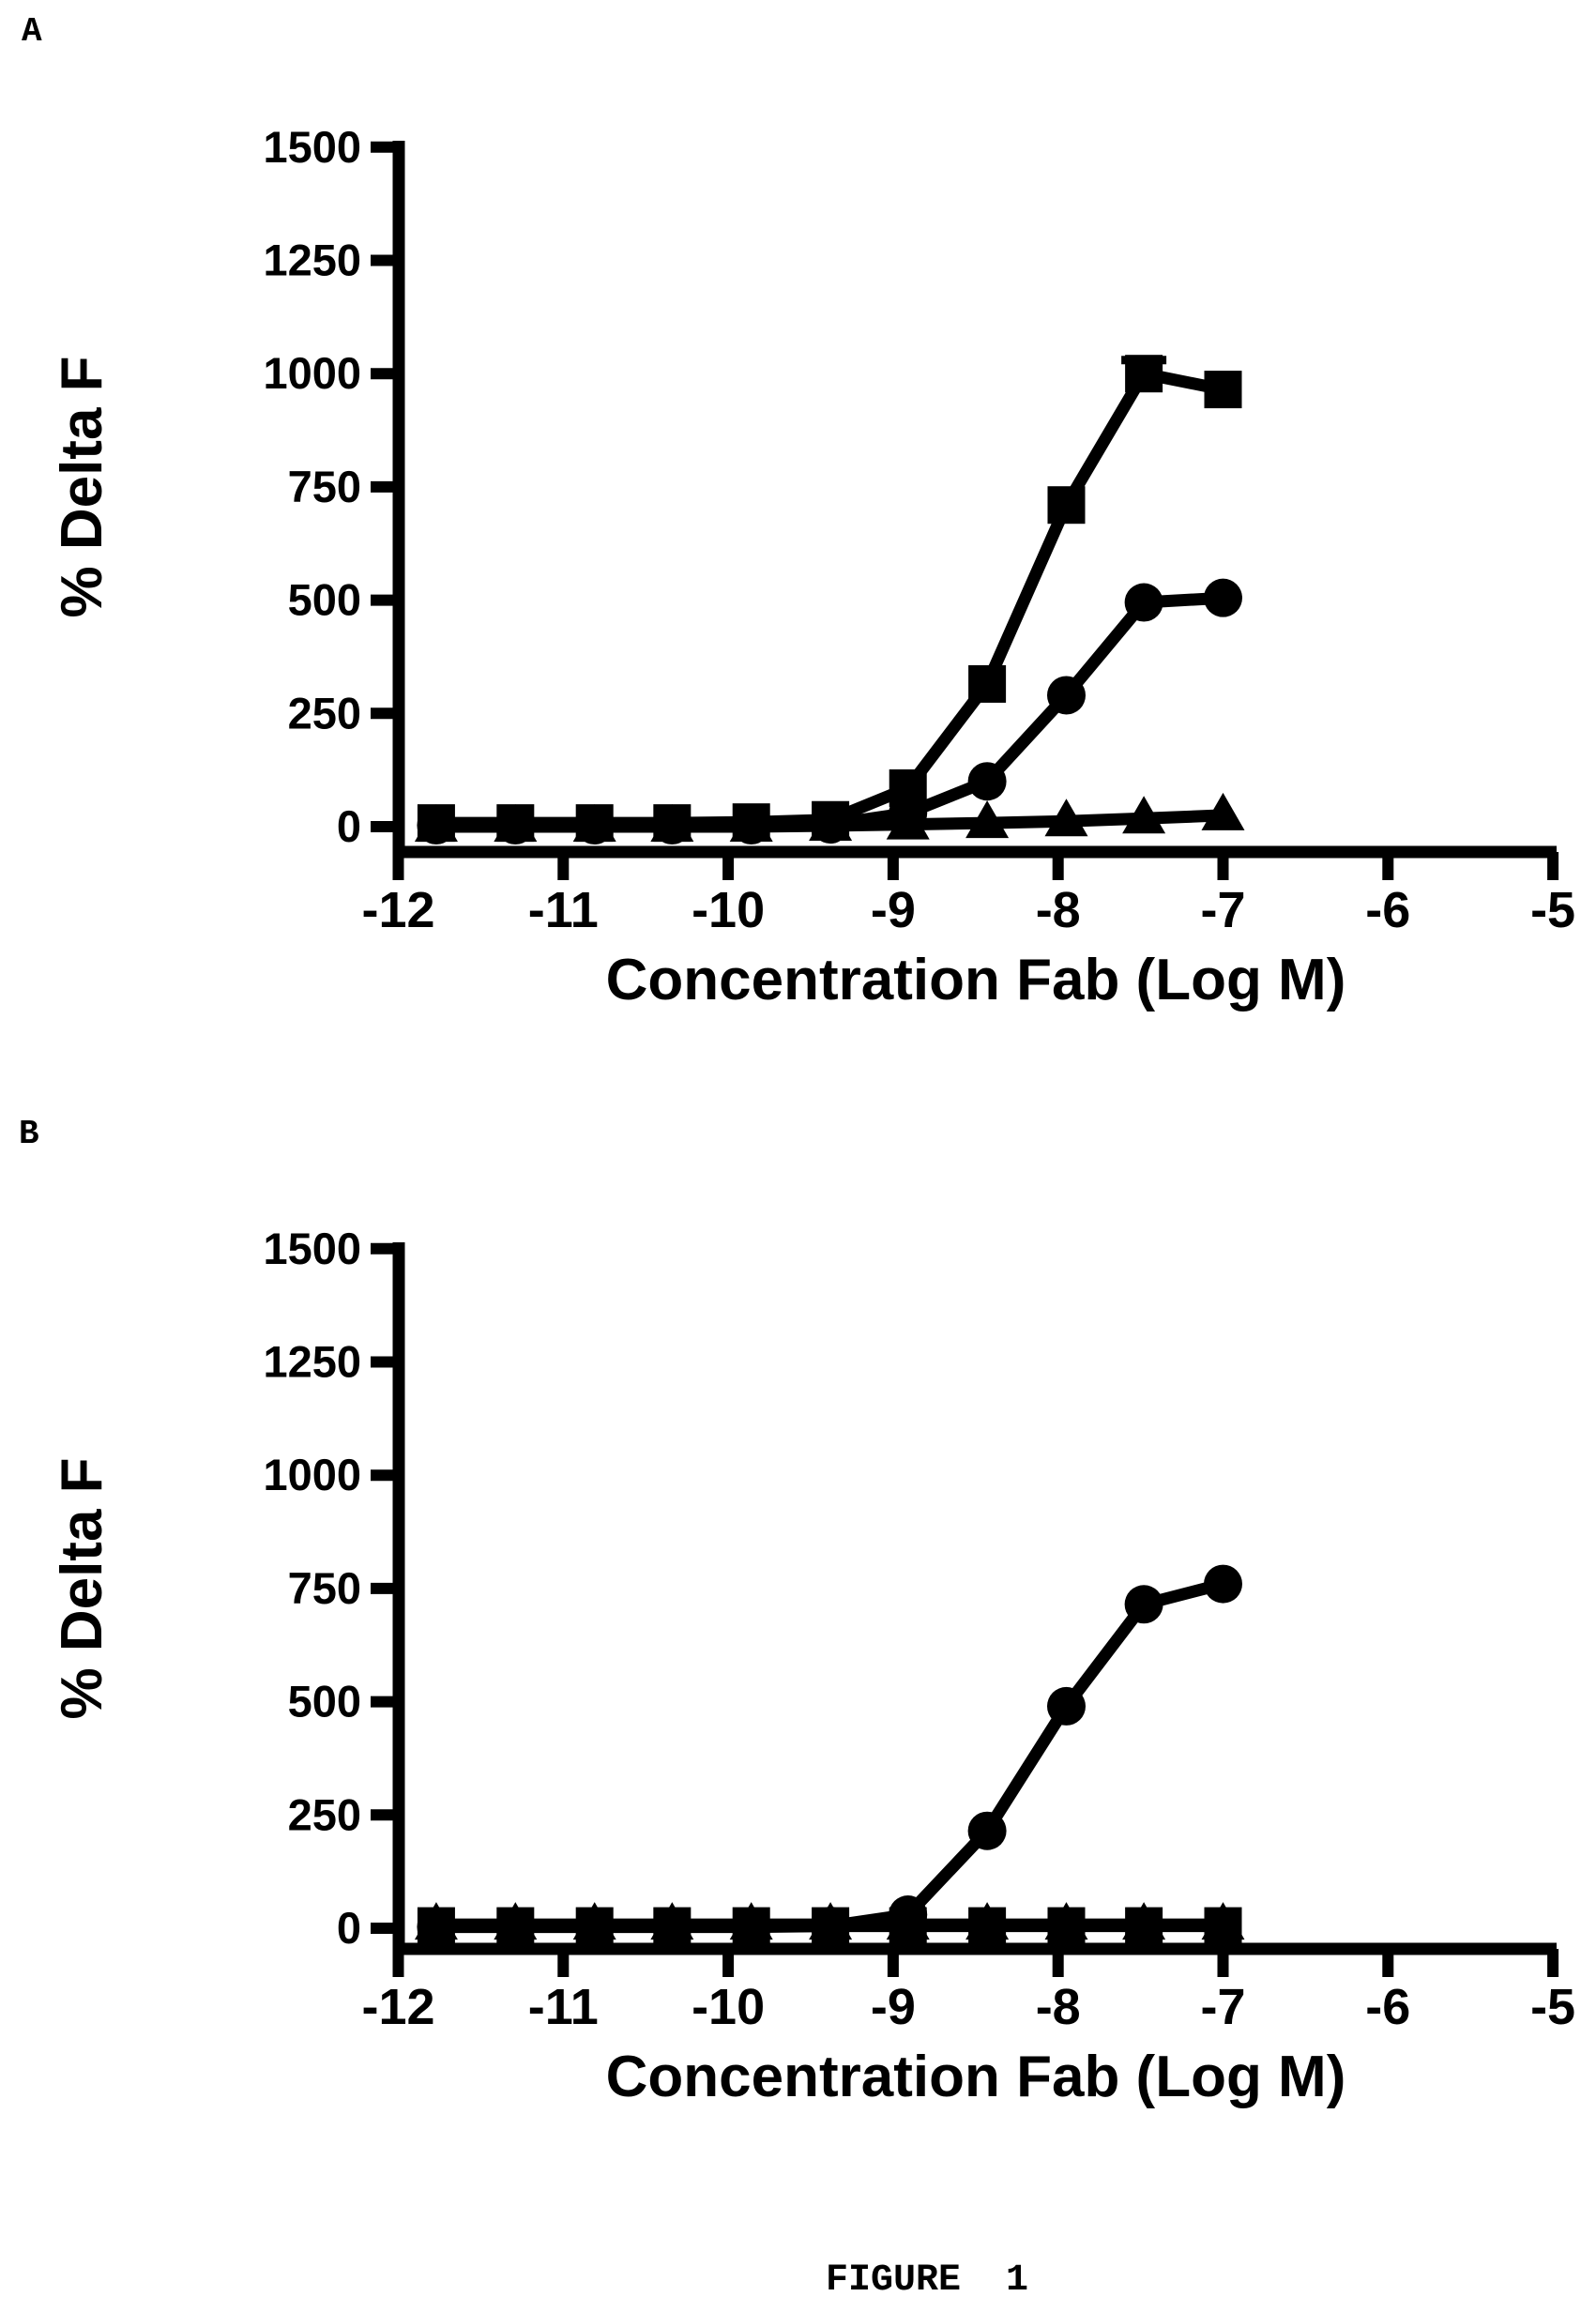  I want to click on chart-a-y-axis-title: % Delta F, so click(82, 486).